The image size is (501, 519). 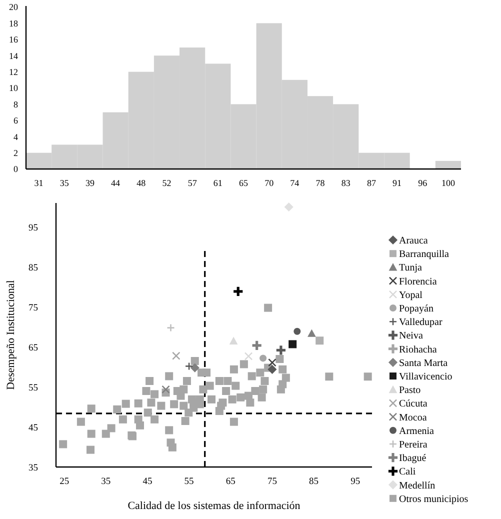 What do you see at coordinates (13, 23) in the screenshot?
I see `y-tick-label: 18` at bounding box center [13, 23].